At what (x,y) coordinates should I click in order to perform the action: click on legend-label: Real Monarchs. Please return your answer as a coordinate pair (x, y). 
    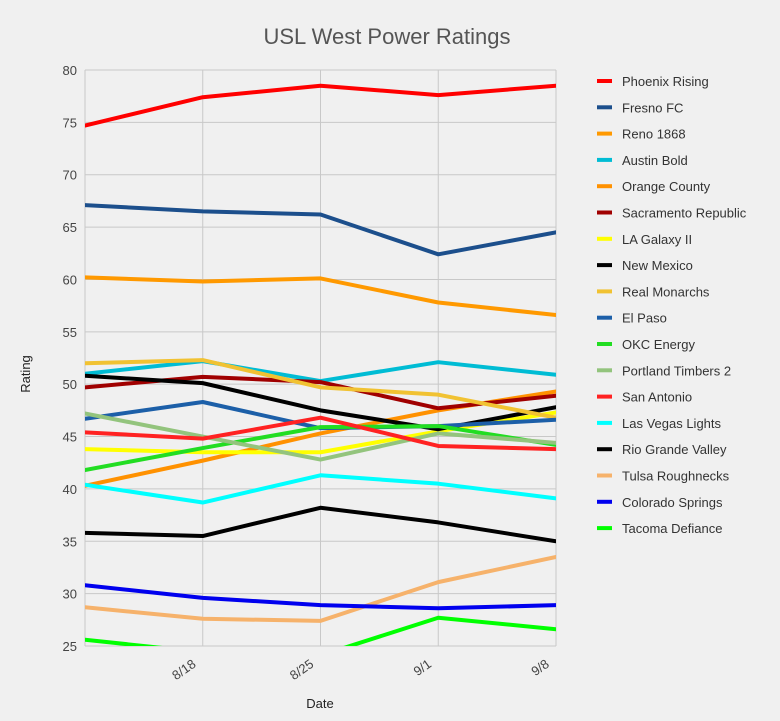
    Looking at the image, I should click on (666, 291).